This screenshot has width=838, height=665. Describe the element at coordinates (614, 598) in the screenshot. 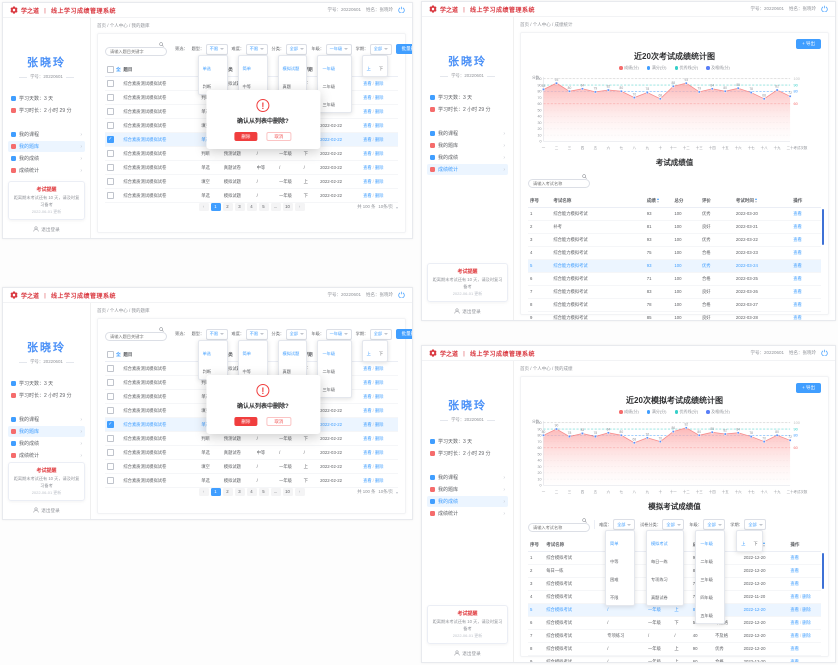

I see `dropdown-option: 不限` at that location.